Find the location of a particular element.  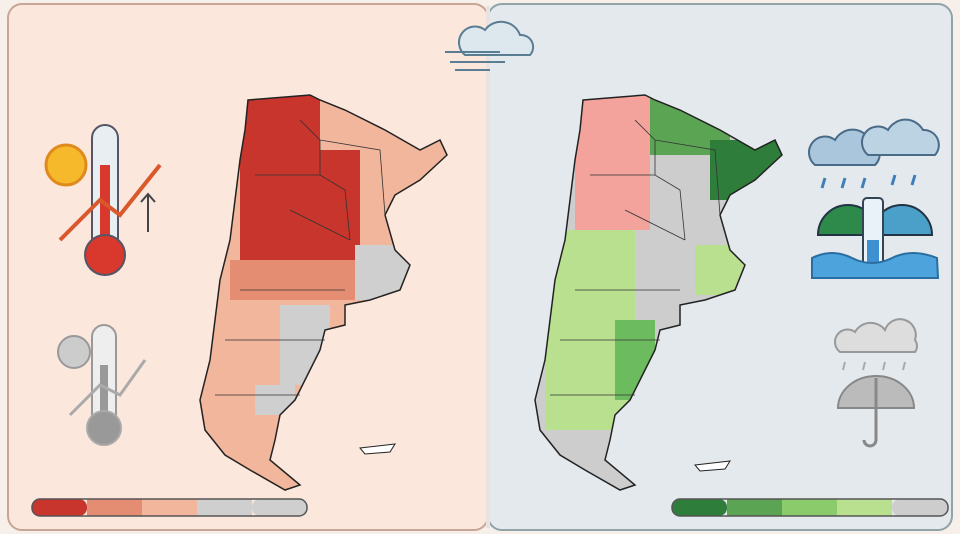

precipitation-map-part-part is located at coordinates (612, 162).